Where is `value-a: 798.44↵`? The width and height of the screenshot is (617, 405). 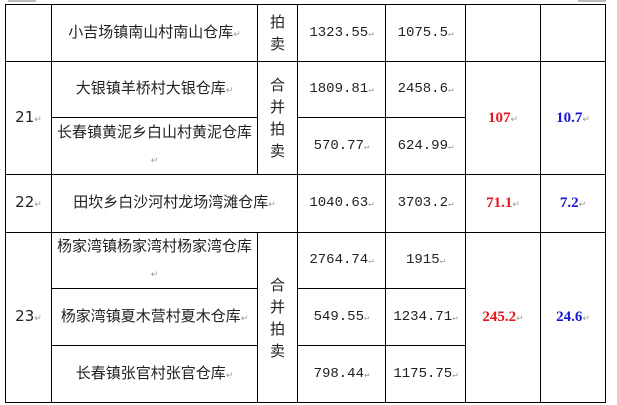
value-a: 798.44↵ is located at coordinates (341, 374).